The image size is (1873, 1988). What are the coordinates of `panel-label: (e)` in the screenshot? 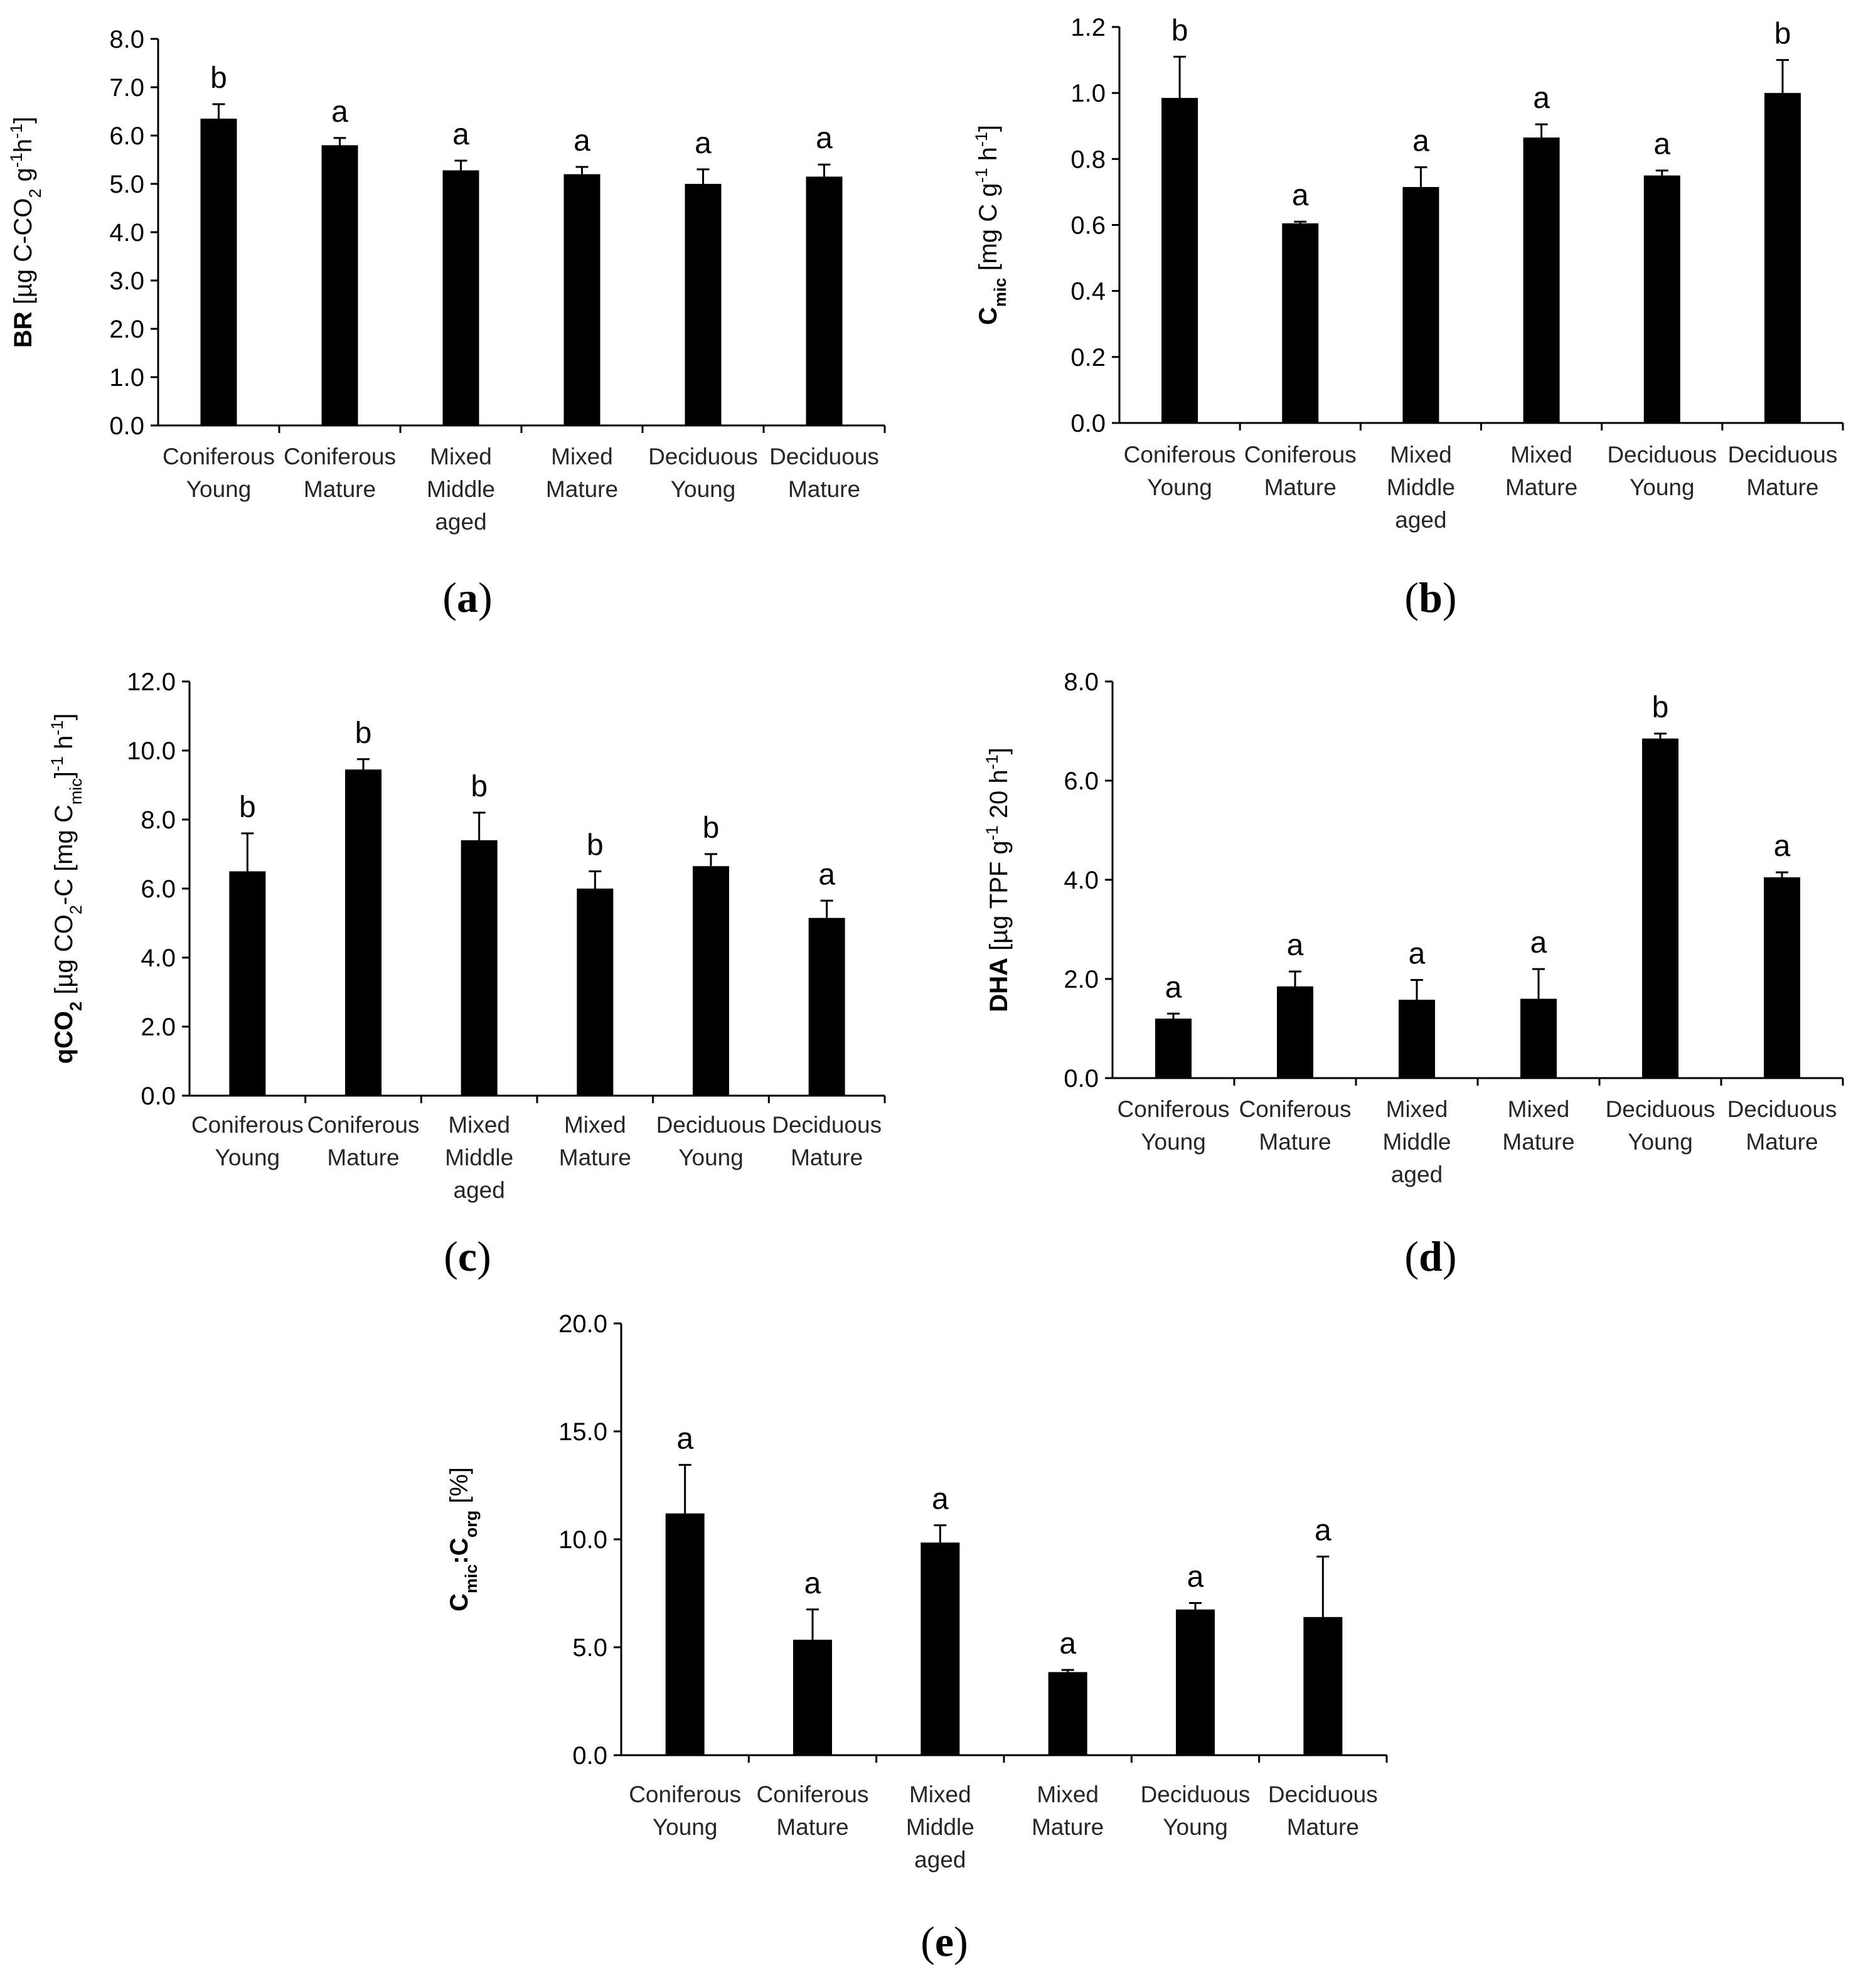 It's located at (944, 1941).